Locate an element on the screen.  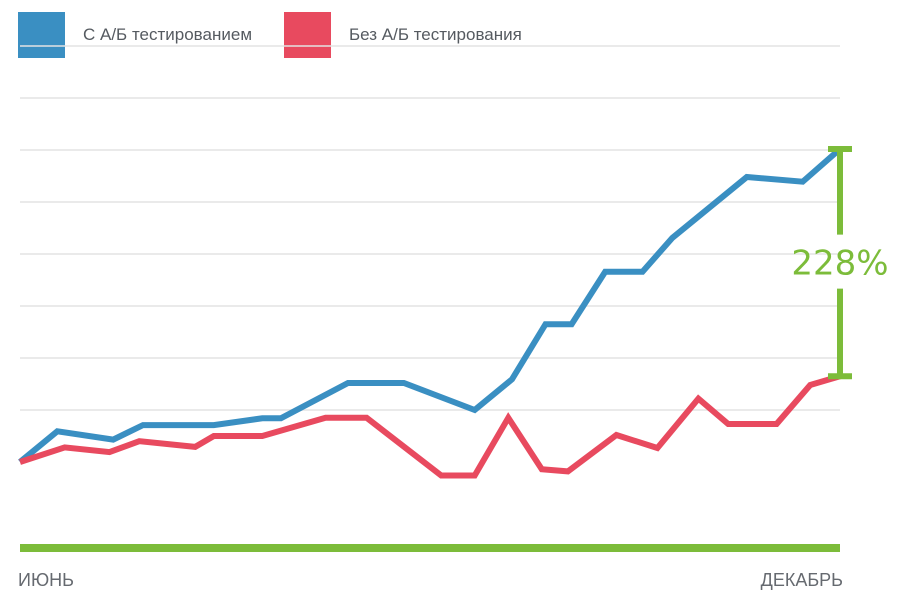
x-axis: ИЮНЬ ДЕКАБРЬ is located at coordinates (430, 567).